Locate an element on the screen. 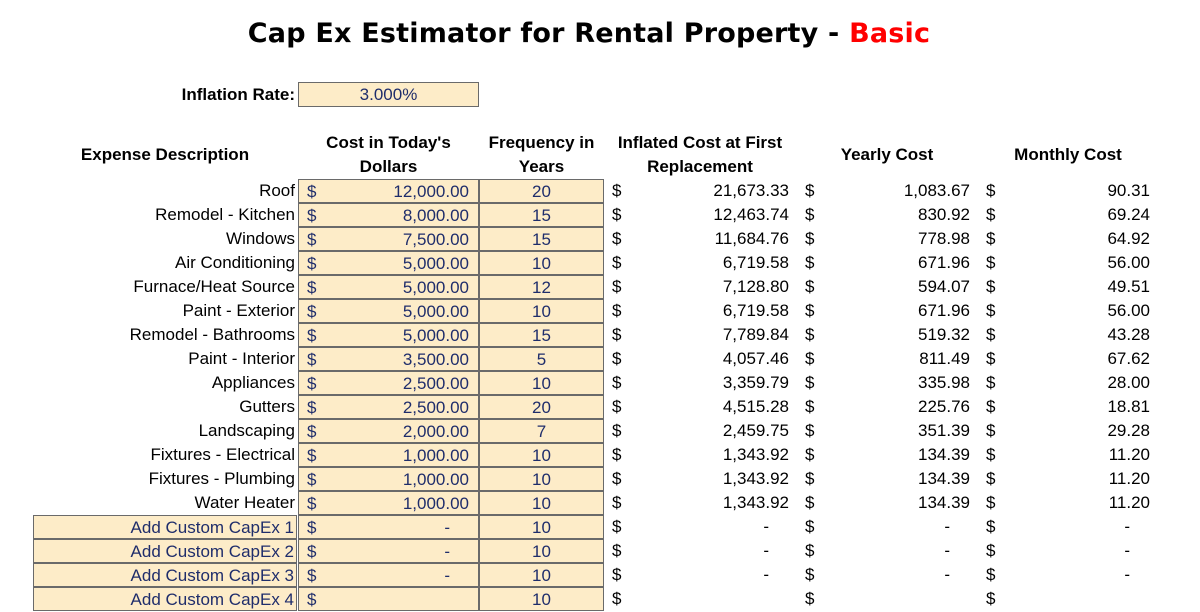  inflated-cost-value: 4,515.28 is located at coordinates (755, 406).